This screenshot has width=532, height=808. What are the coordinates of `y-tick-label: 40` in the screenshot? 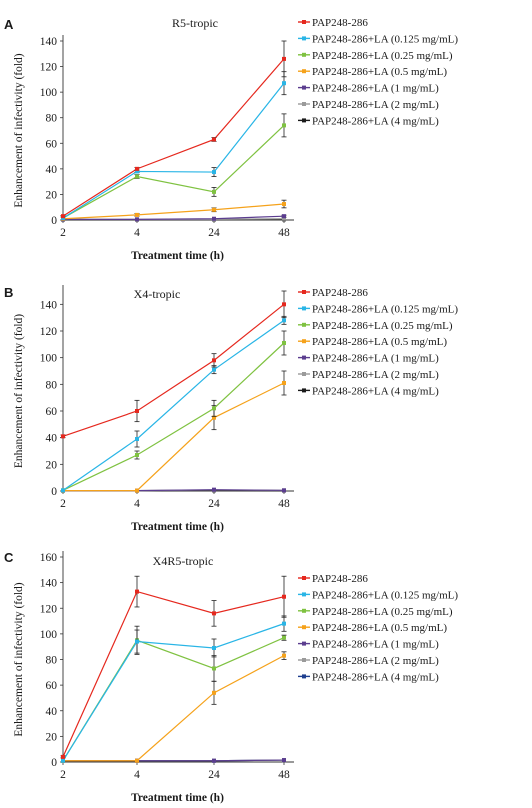 It's located at (52, 170).